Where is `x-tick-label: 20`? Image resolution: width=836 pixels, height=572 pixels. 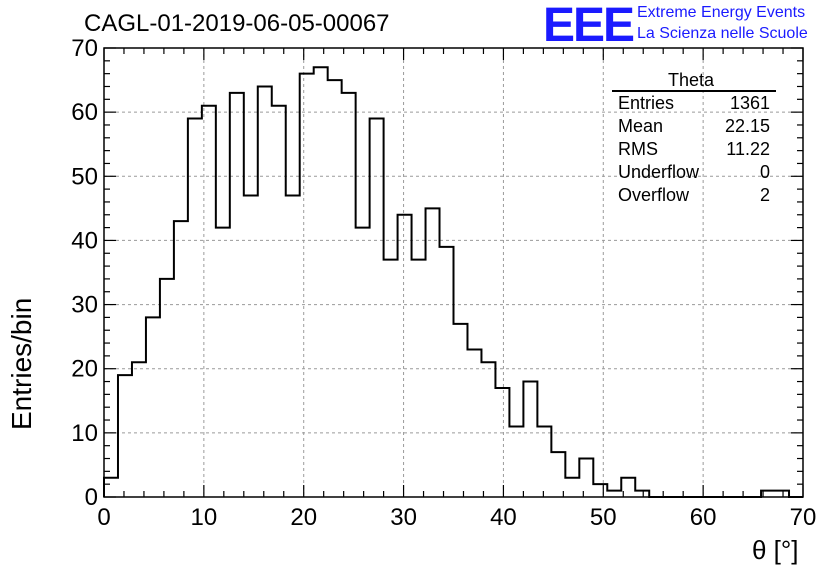 x-tick-label: 20 is located at coordinates (303, 517).